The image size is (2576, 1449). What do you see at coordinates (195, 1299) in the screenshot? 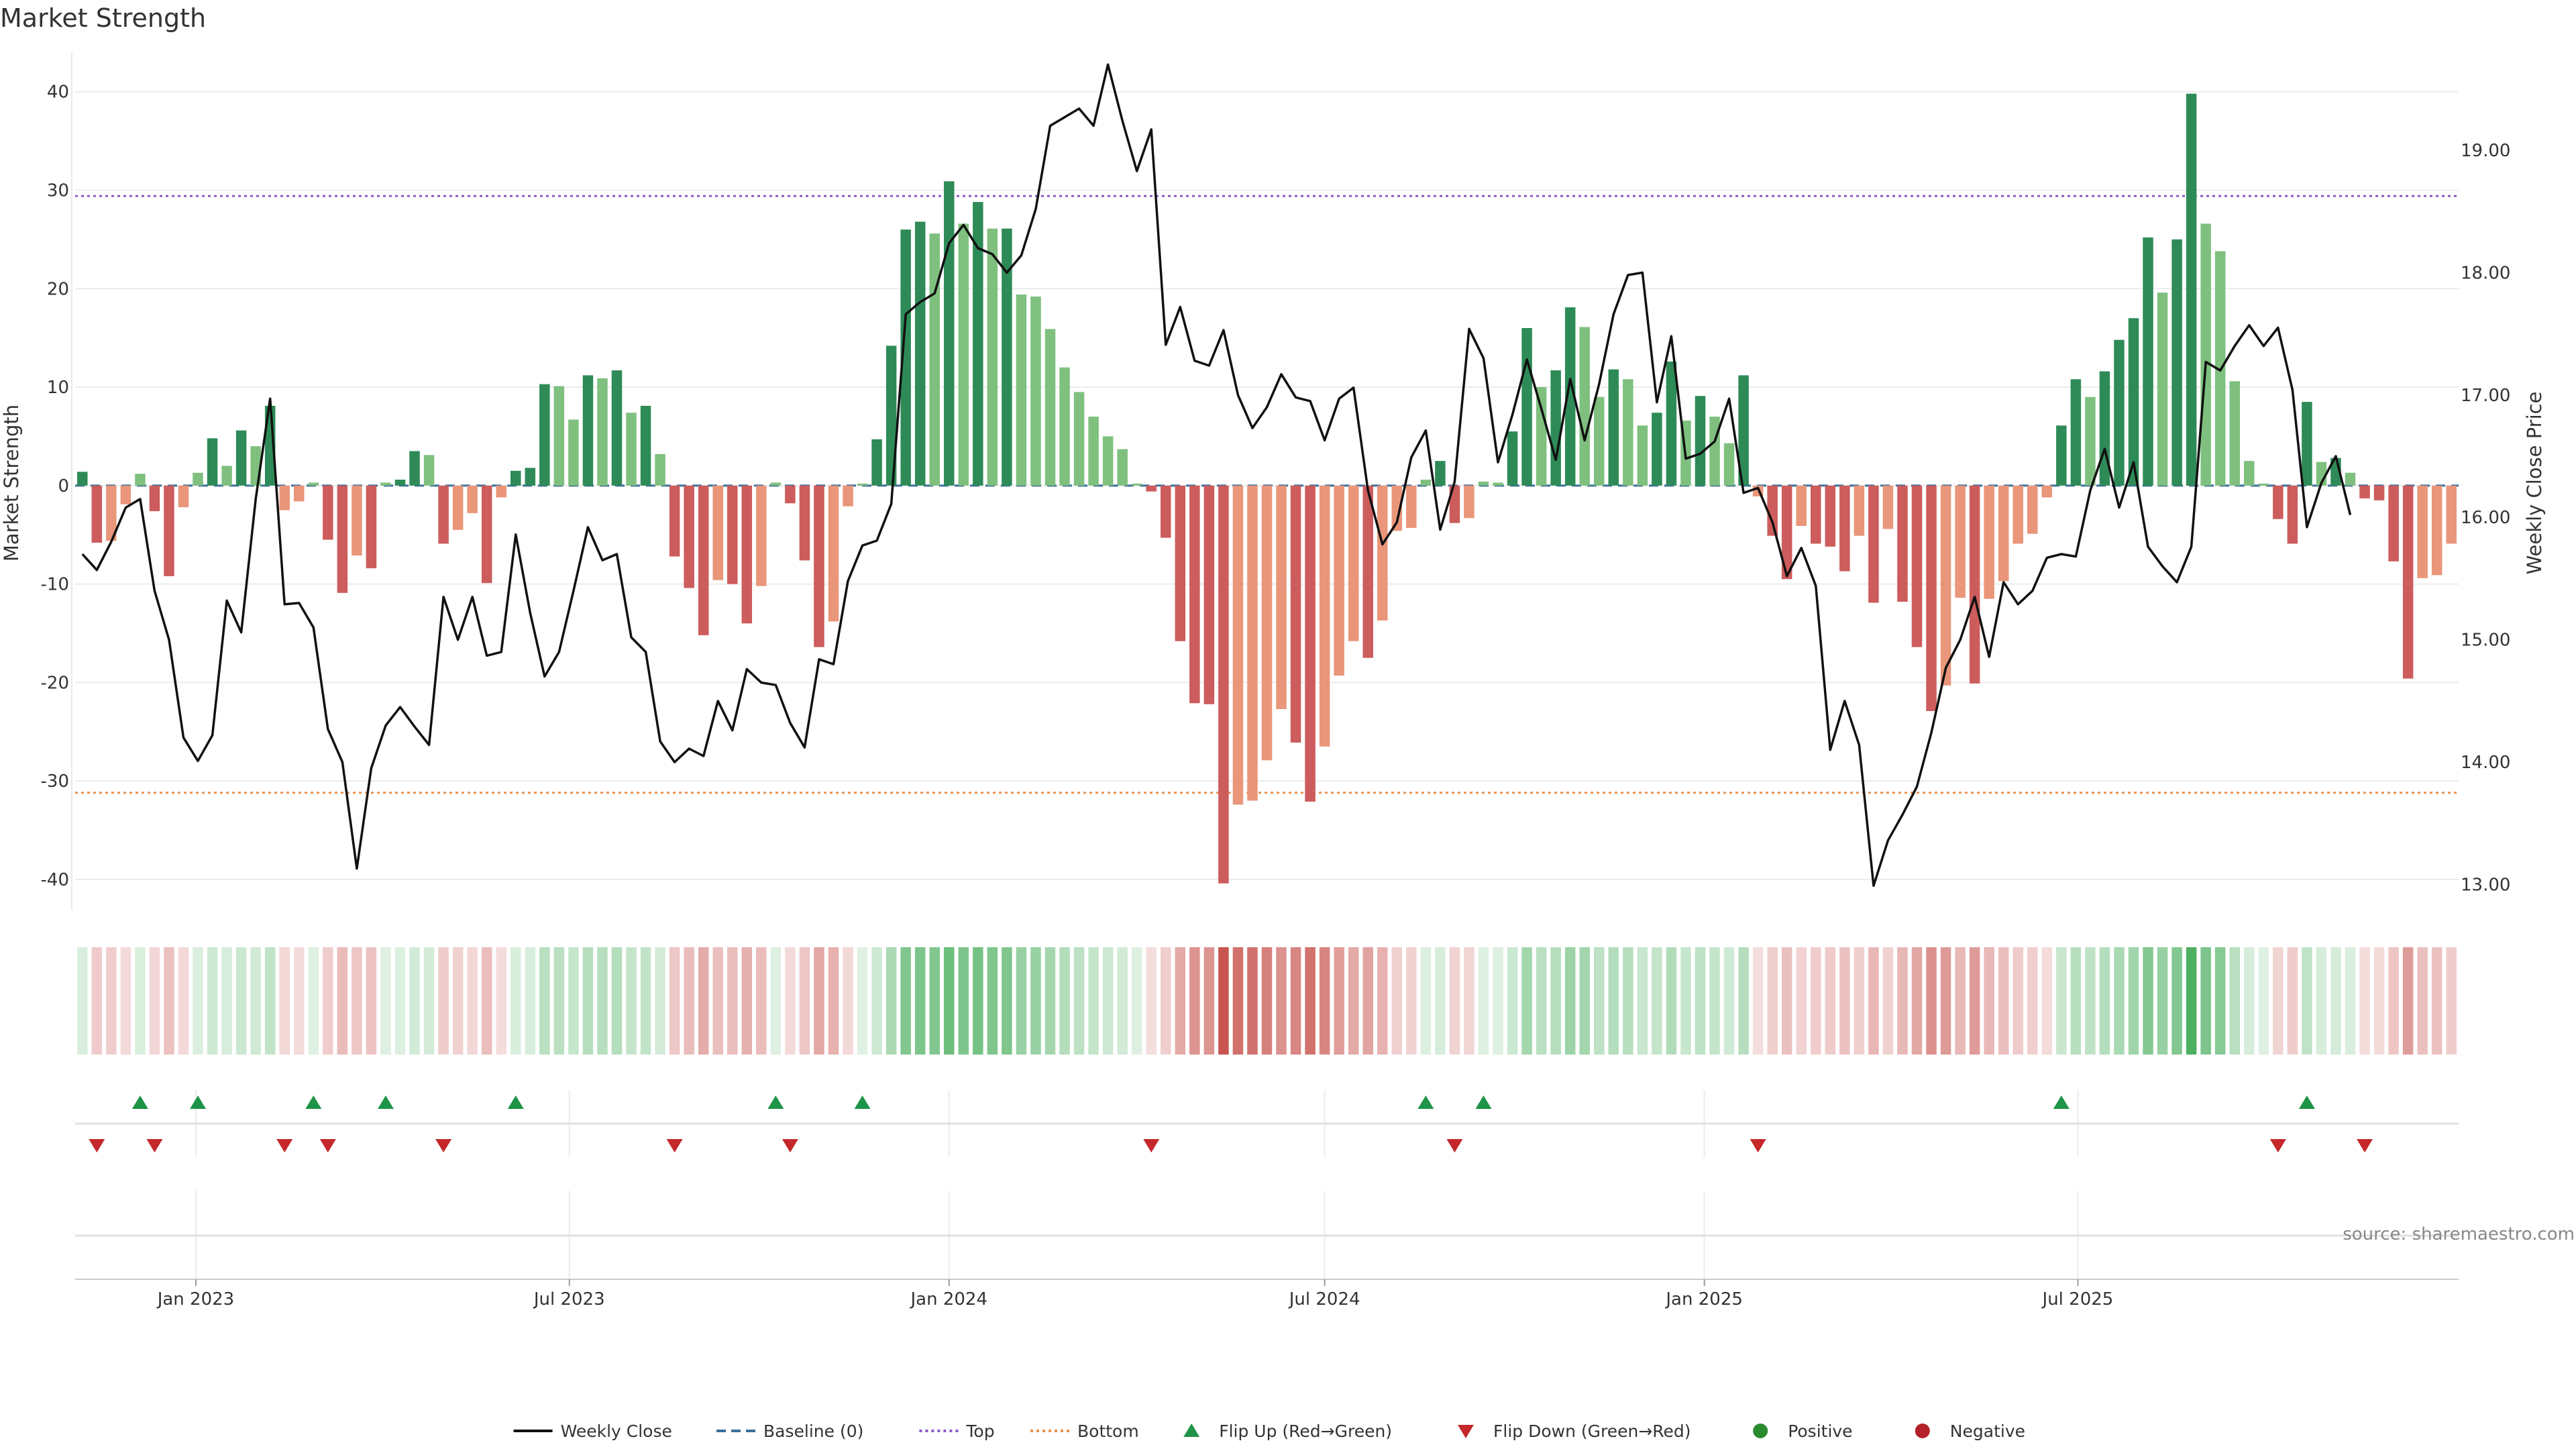
I see `x-tick-label: Jan 2023` at bounding box center [195, 1299].